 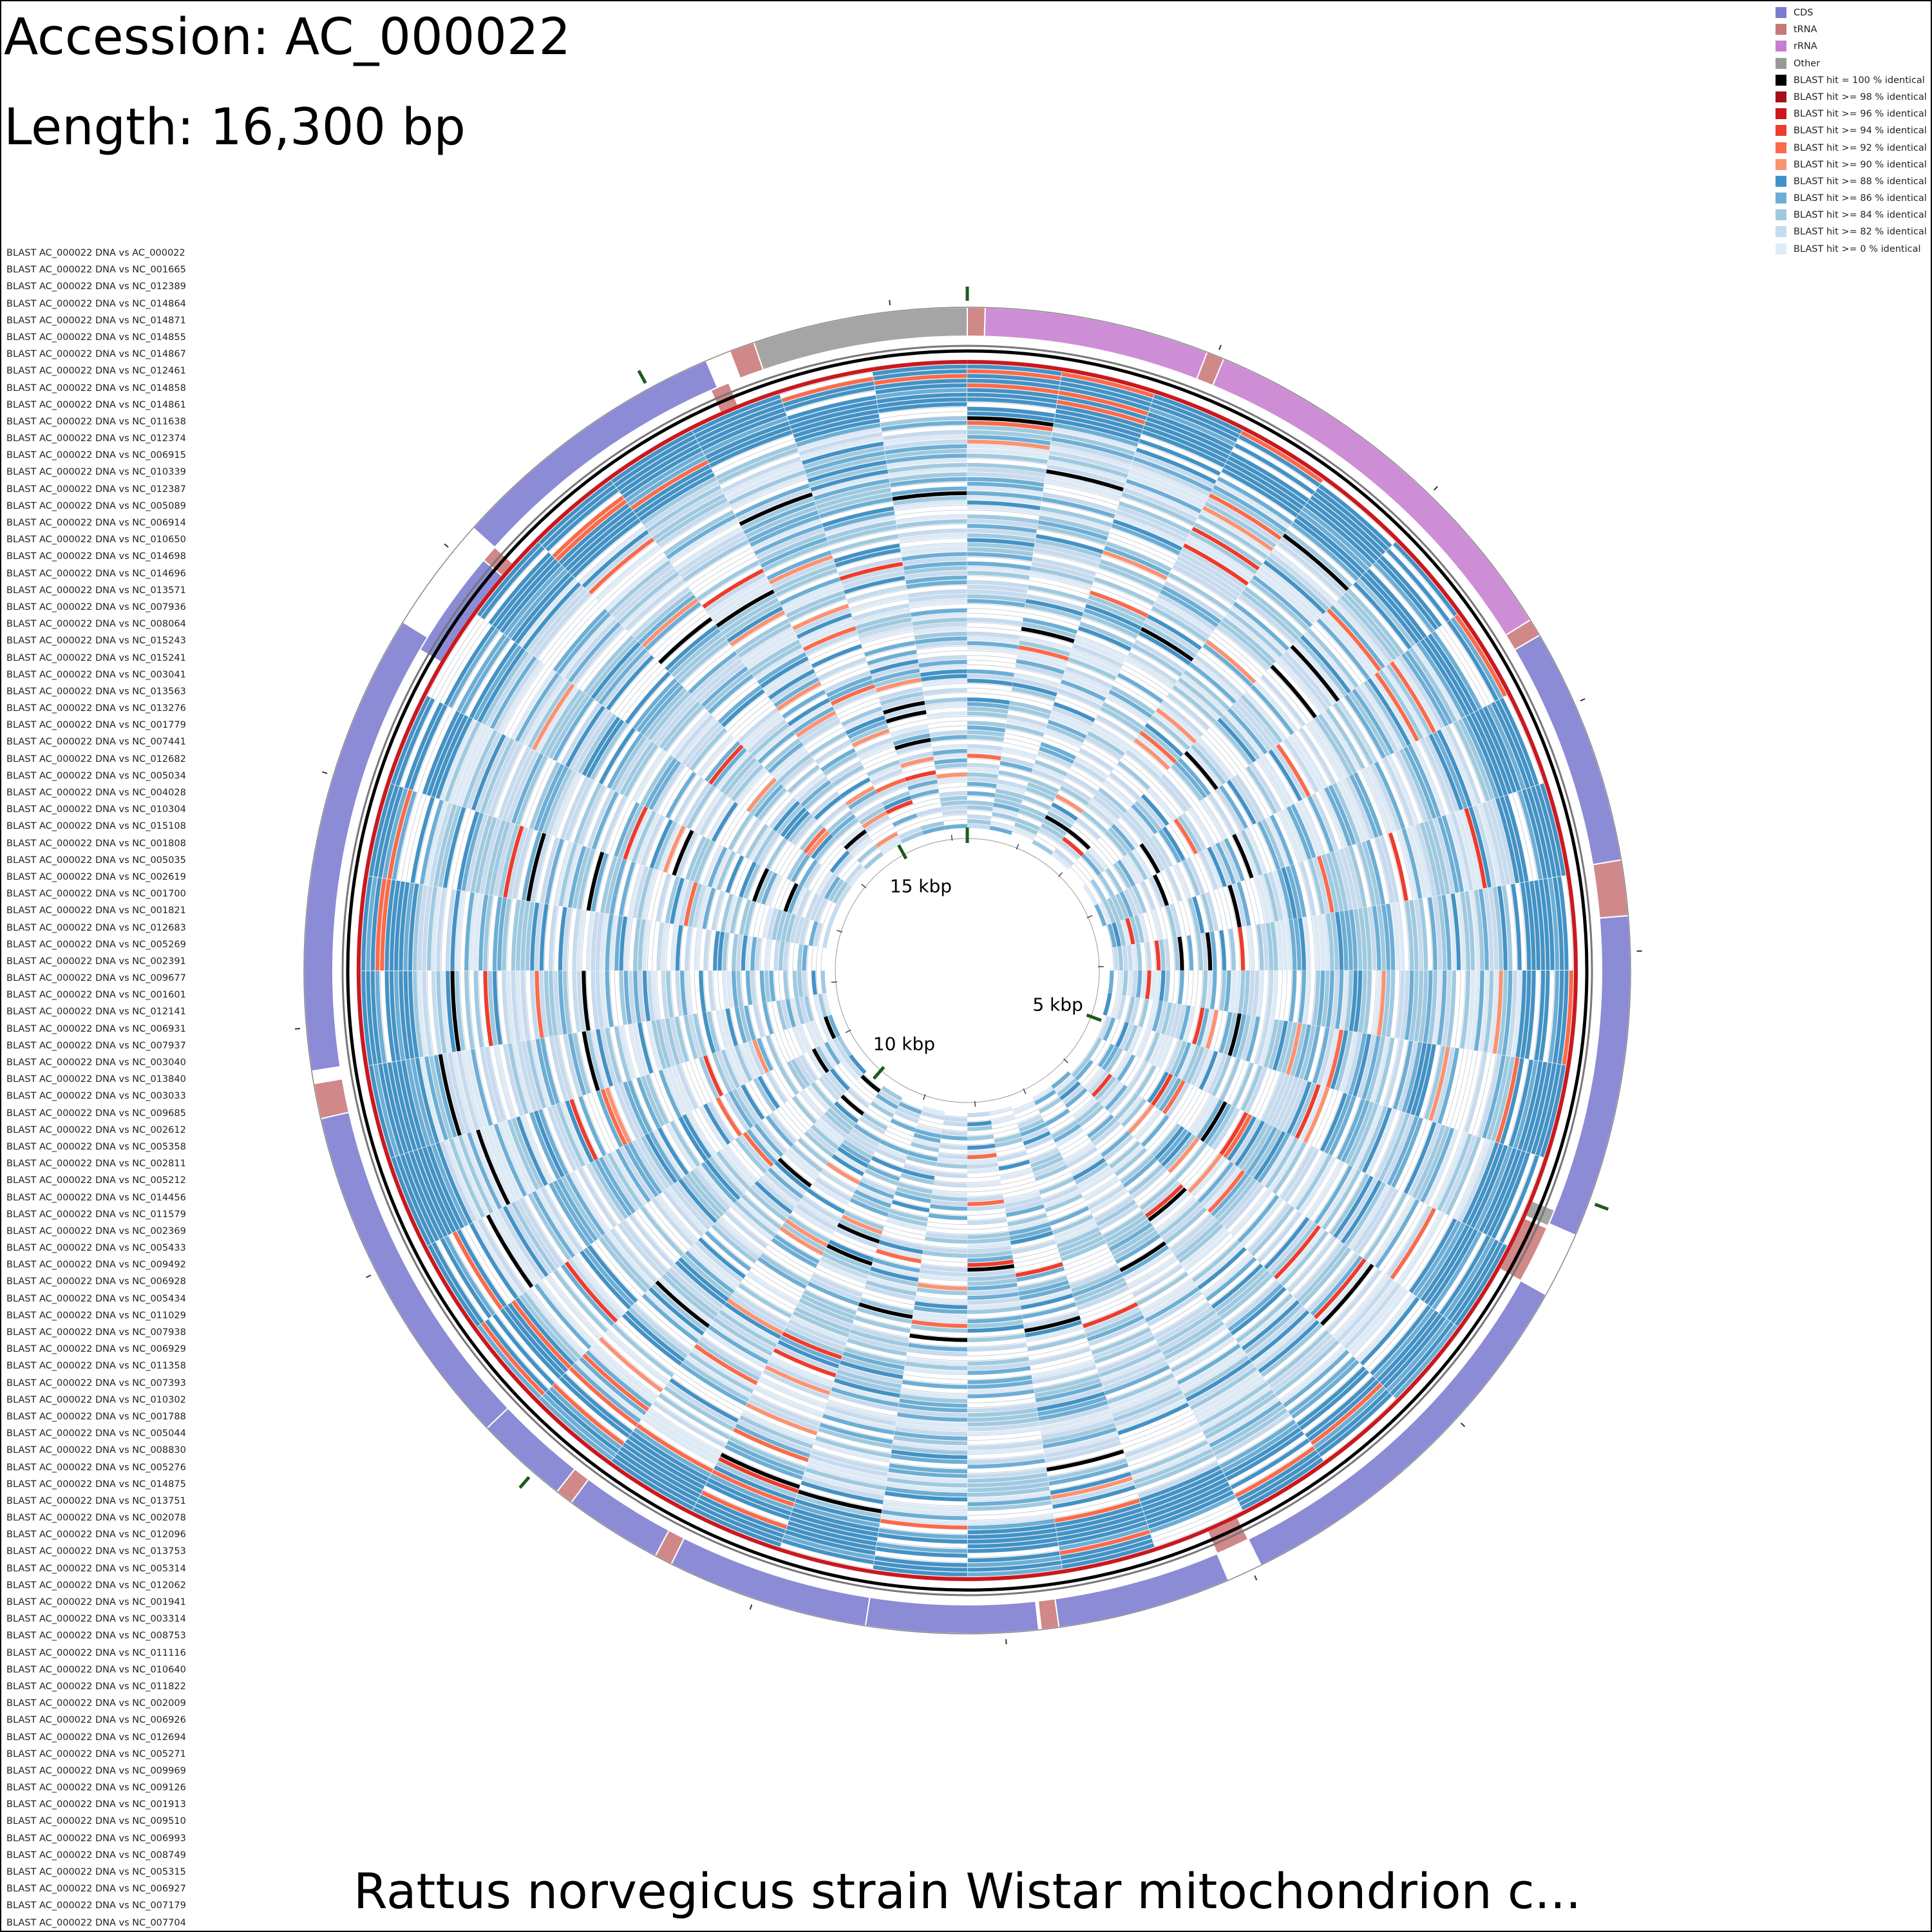 What do you see at coordinates (96, 1282) in the screenshot?
I see `track-label: BLAST AC_000022 DNA vs NC_006928` at bounding box center [96, 1282].